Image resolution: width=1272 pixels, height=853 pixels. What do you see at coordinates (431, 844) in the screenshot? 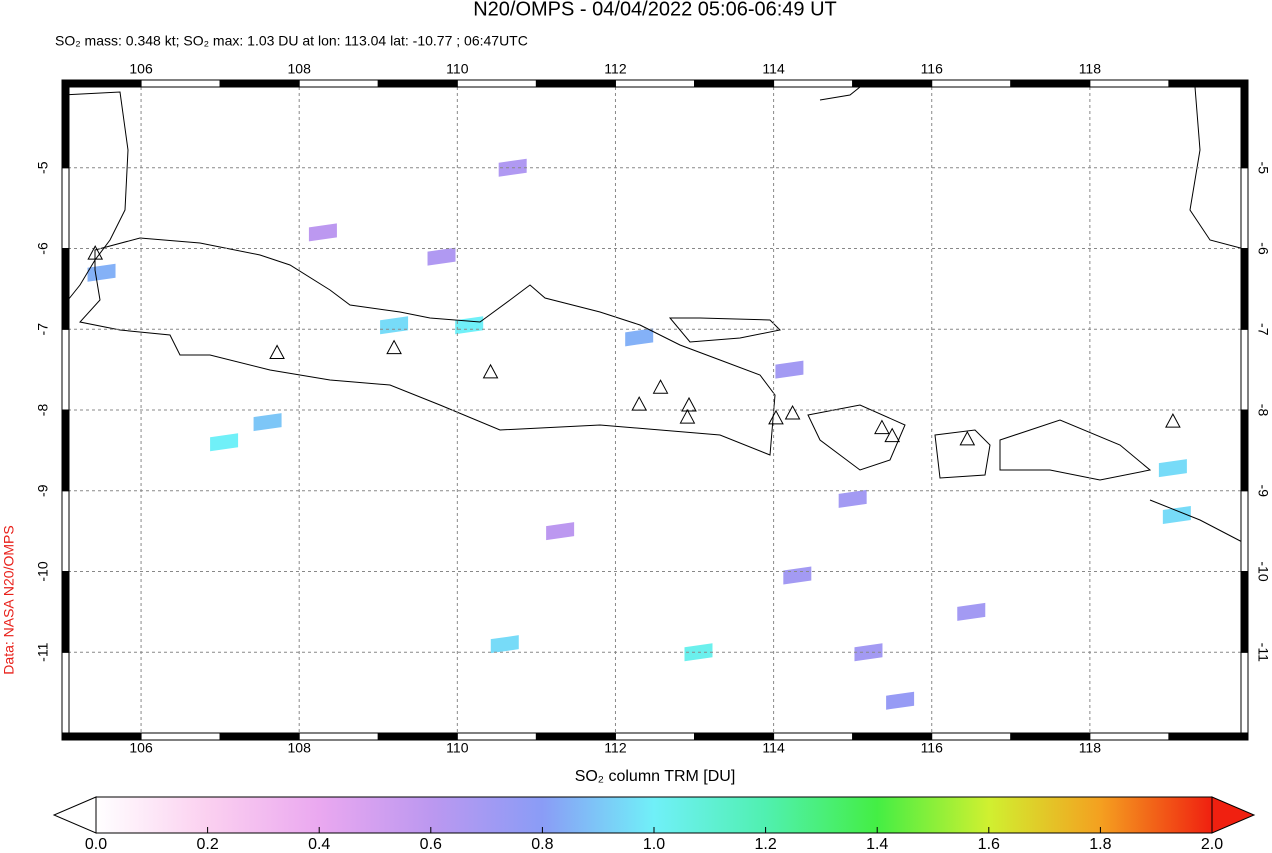
I see `colorbar-tick-label: 0.6` at bounding box center [431, 844].